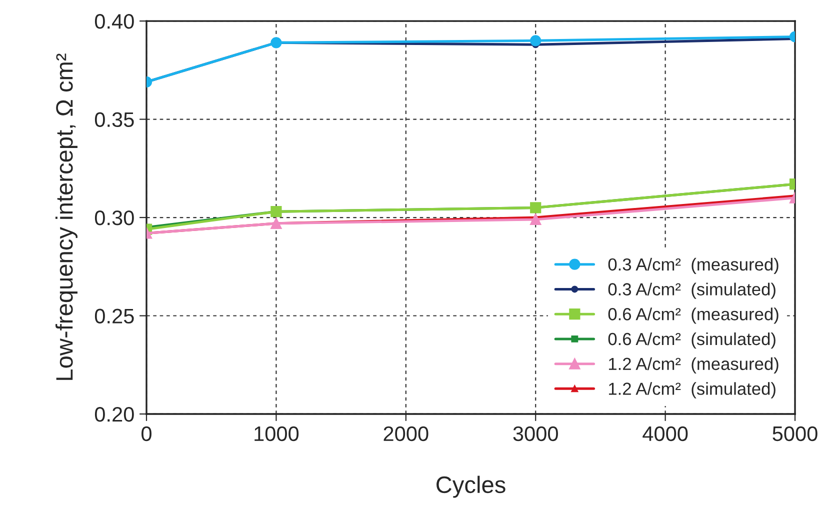 This screenshot has height=513, width=823. Describe the element at coordinates (114, 120) in the screenshot. I see `y-tick-label: 0.35` at that location.